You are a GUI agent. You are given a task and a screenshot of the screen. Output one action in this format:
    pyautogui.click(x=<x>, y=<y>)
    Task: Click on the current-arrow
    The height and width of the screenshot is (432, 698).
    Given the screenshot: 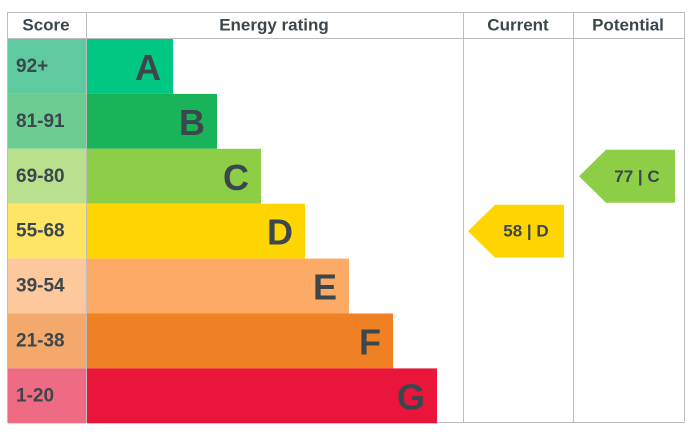 What is the action you would take?
    pyautogui.click(x=516, y=231)
    